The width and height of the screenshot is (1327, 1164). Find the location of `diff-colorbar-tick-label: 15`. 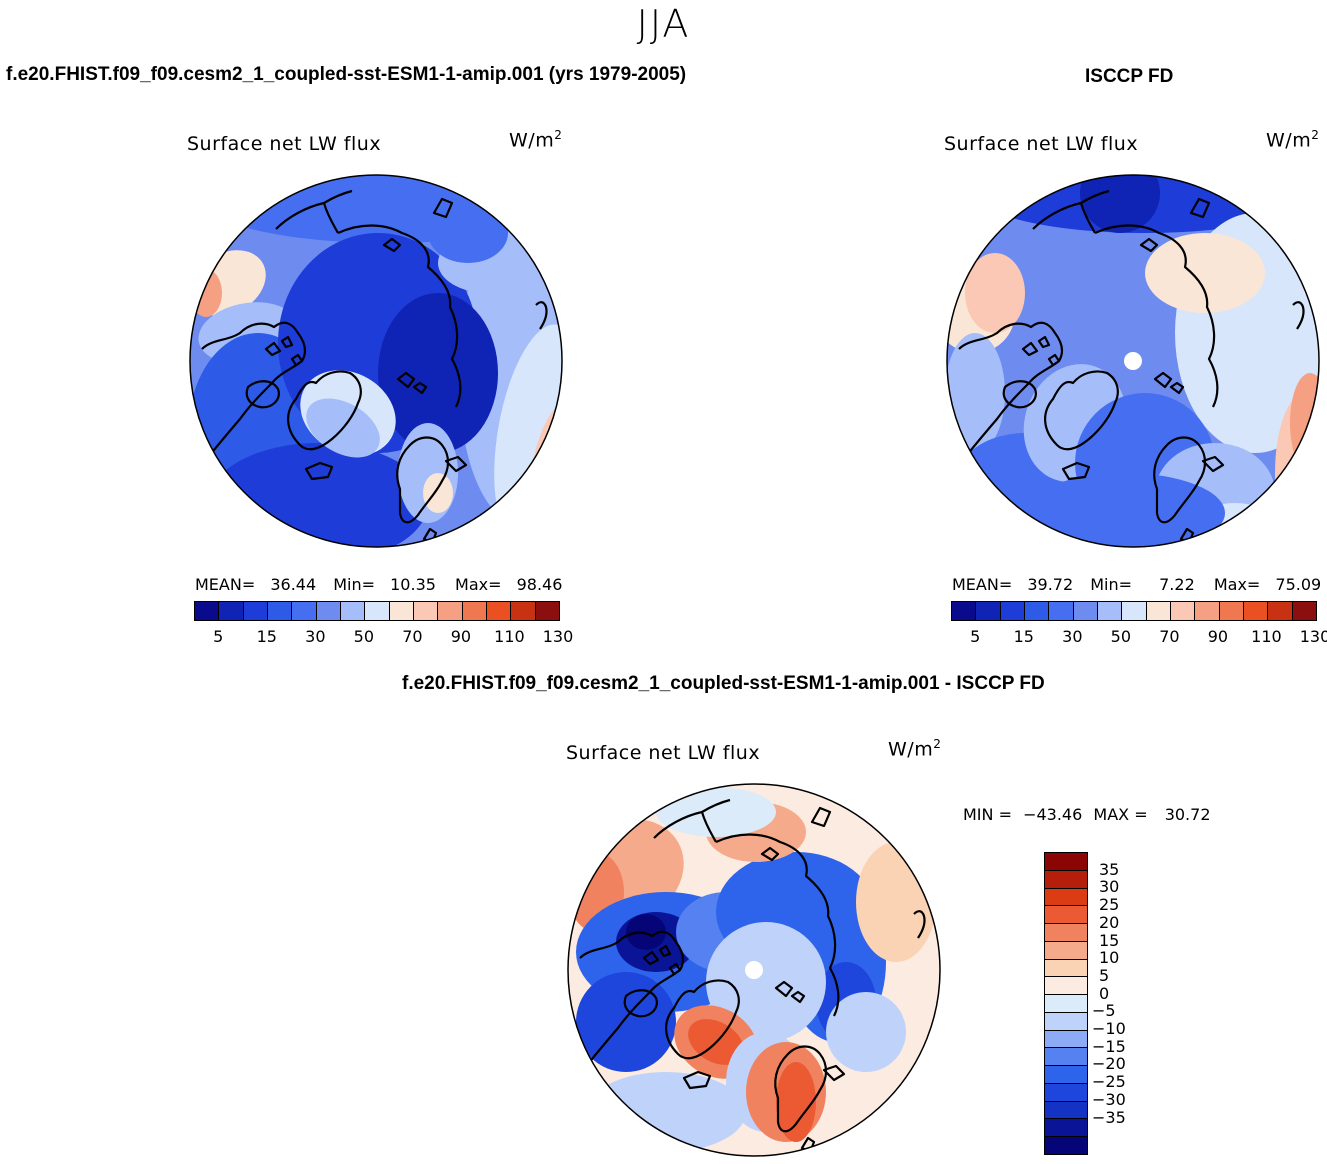

diff-colorbar-tick-label: 15 is located at coordinates (1109, 940).